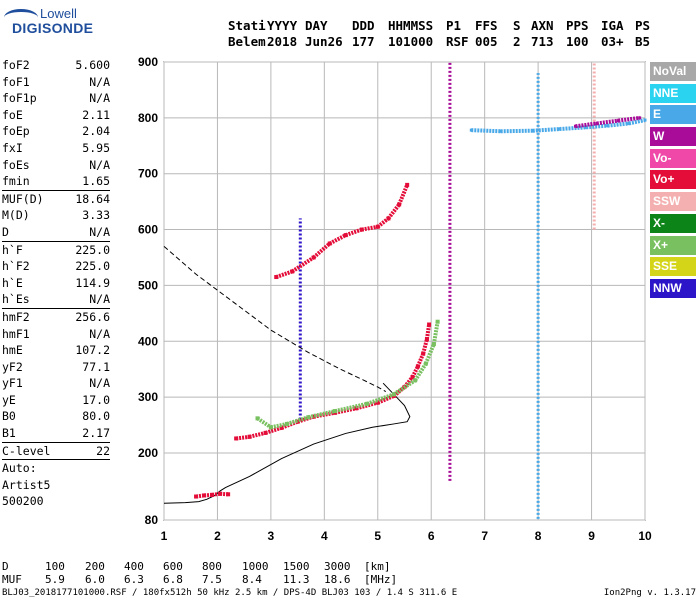 This screenshot has width=700, height=600. Describe the element at coordinates (538, 536) in the screenshot. I see `x-tick-label: 8` at that location.